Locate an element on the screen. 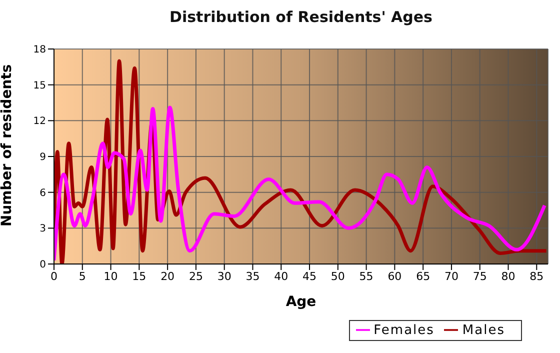  x-tick-label: 60 is located at coordinates (395, 276).